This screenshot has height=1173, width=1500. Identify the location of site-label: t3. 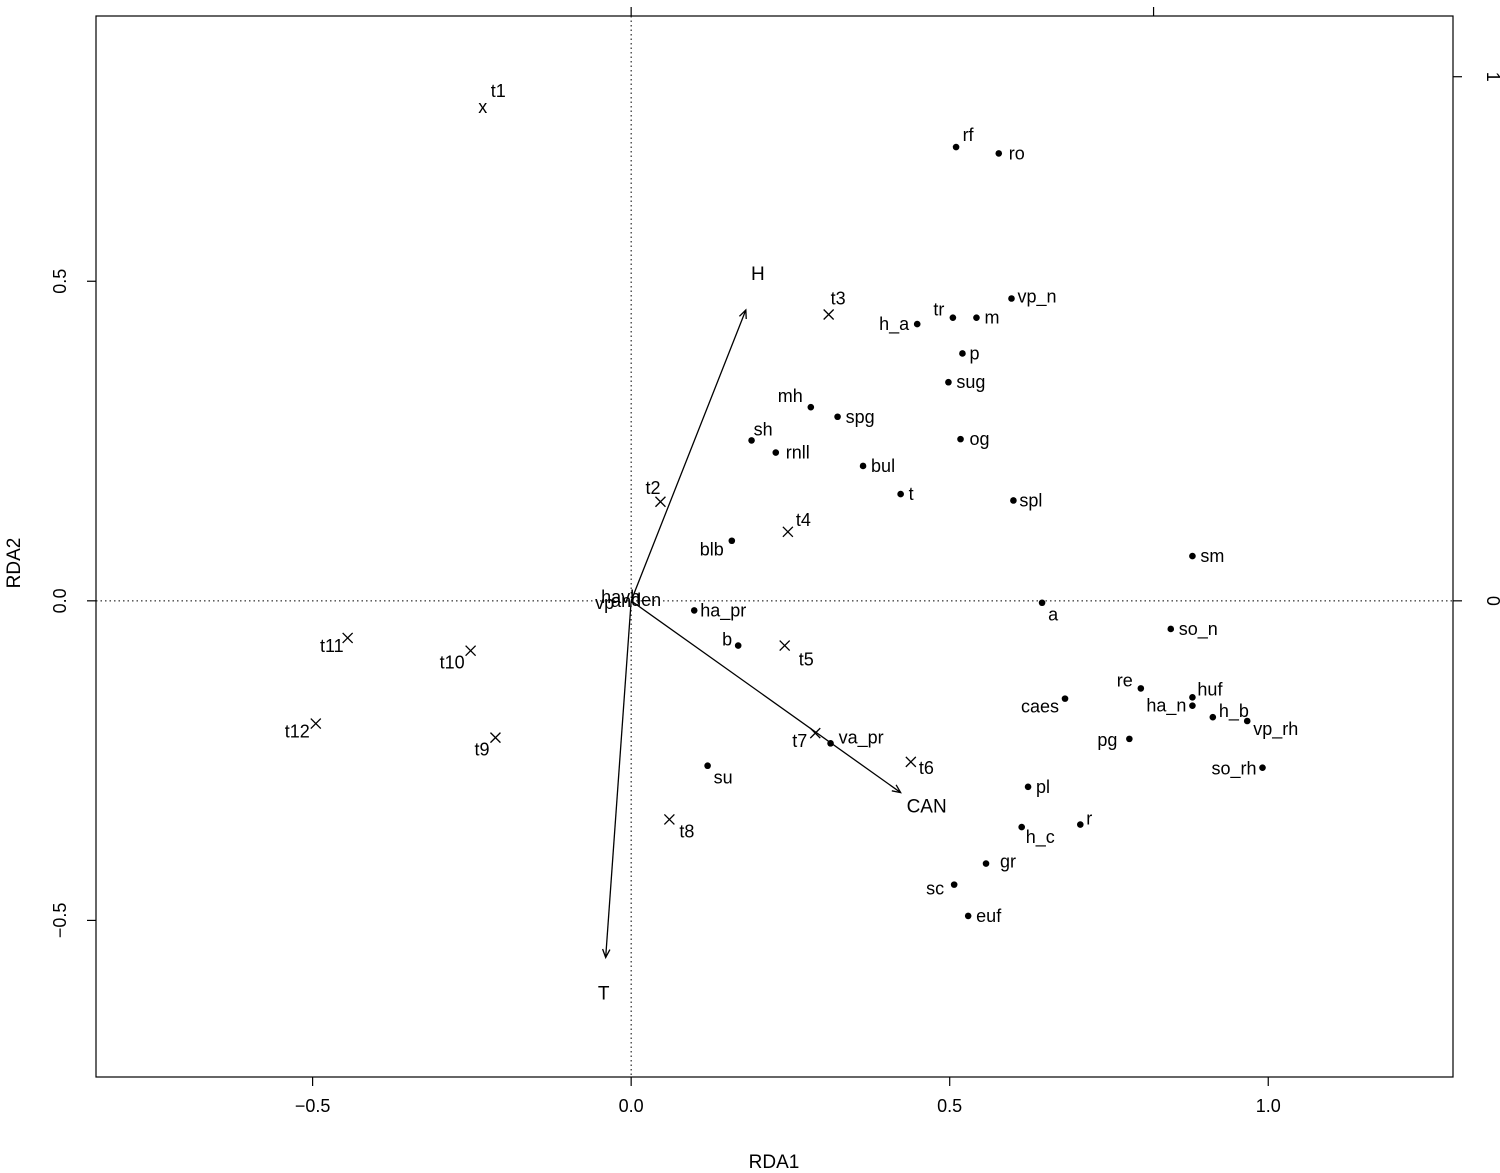
(838, 298).